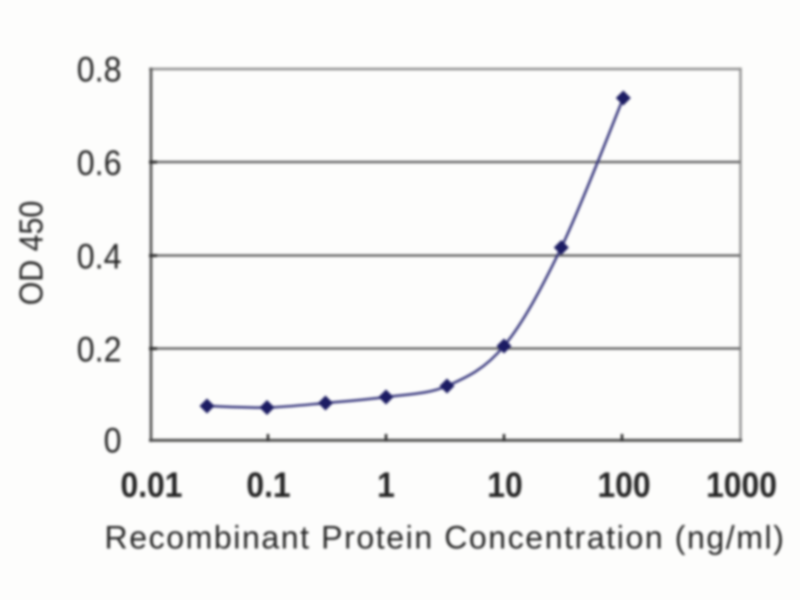  I want to click on svg-text: 1000, so click(741, 486).